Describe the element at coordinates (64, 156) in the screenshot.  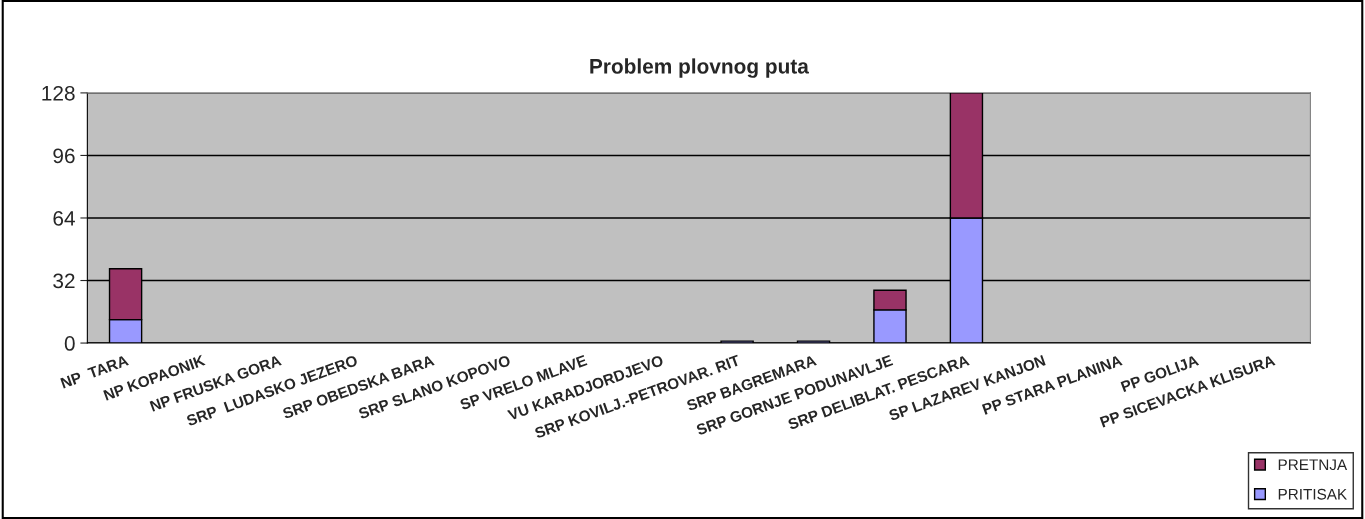
I see `y-tick-label: 96` at that location.